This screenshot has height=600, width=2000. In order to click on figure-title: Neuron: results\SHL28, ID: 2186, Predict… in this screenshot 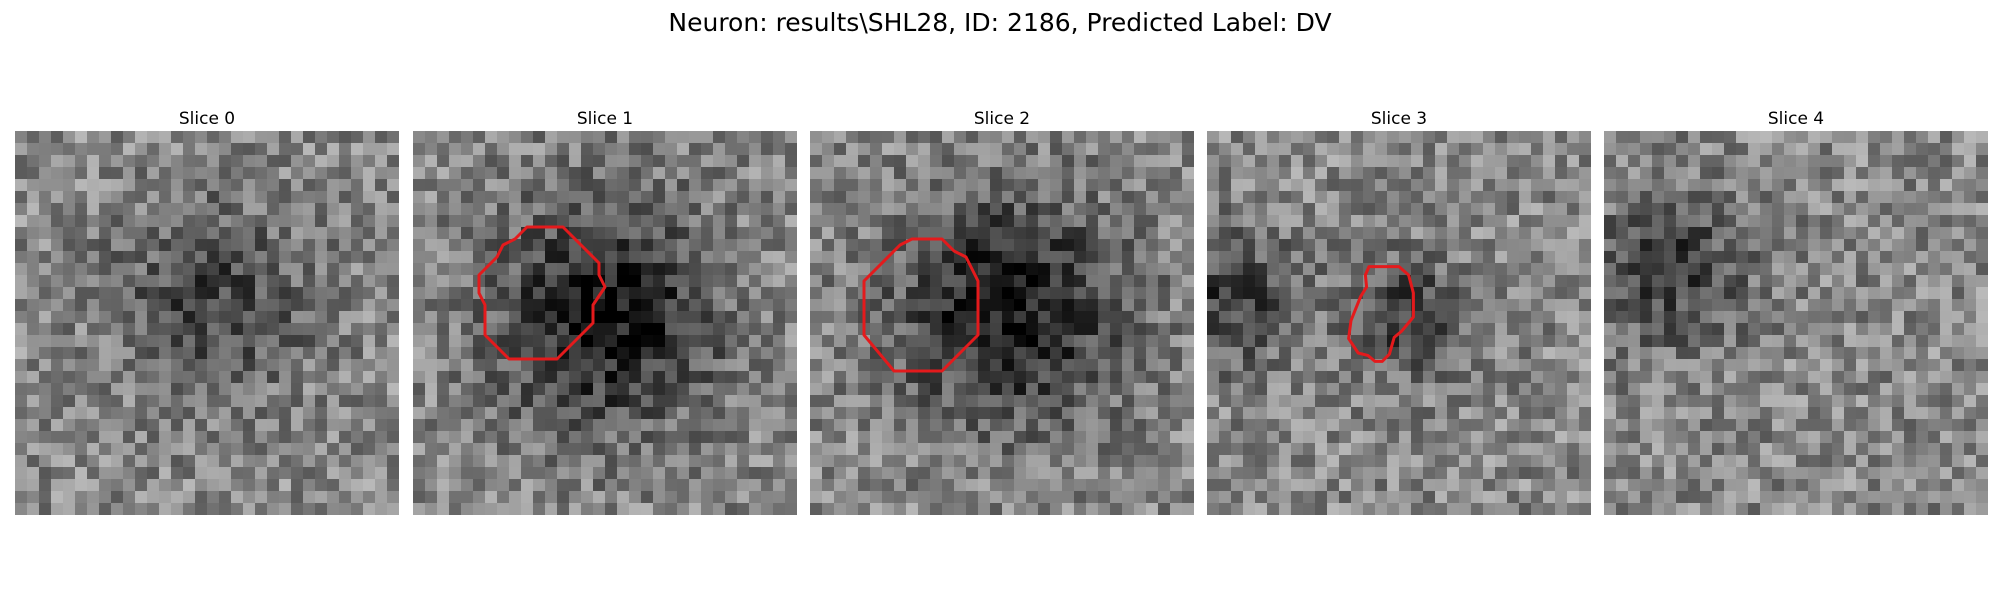, I will do `click(1000, 22)`.